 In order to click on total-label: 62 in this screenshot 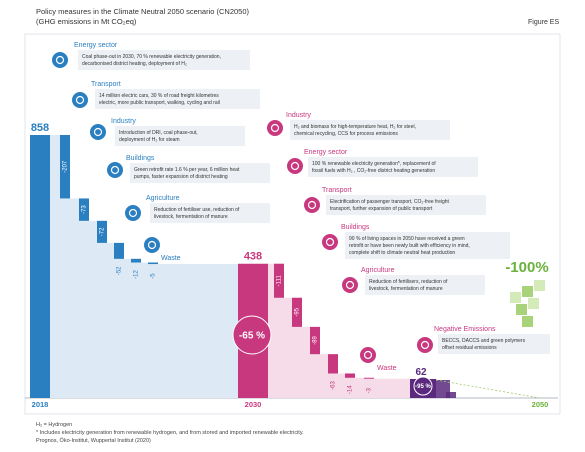, I will do `click(421, 372)`.